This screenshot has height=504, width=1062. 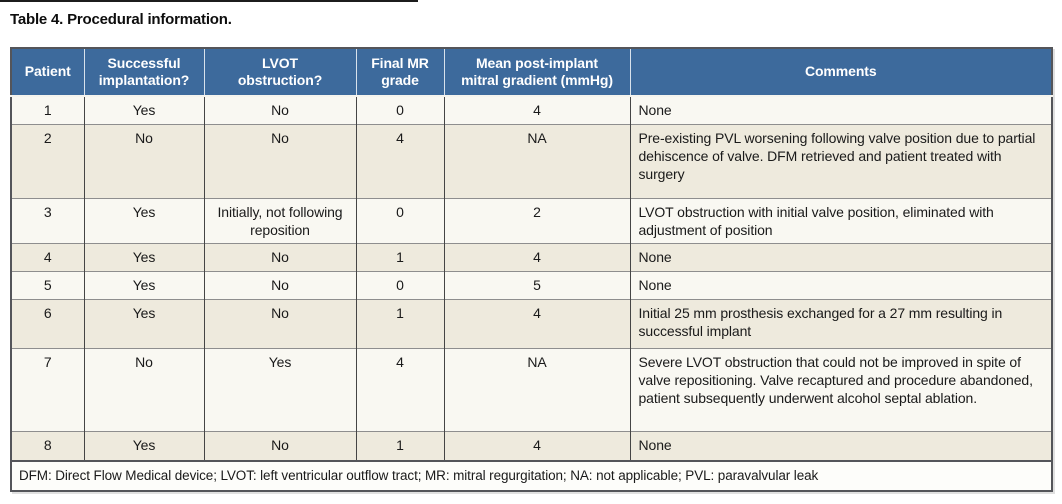 I want to click on cell-patient: 5, so click(x=47, y=285).